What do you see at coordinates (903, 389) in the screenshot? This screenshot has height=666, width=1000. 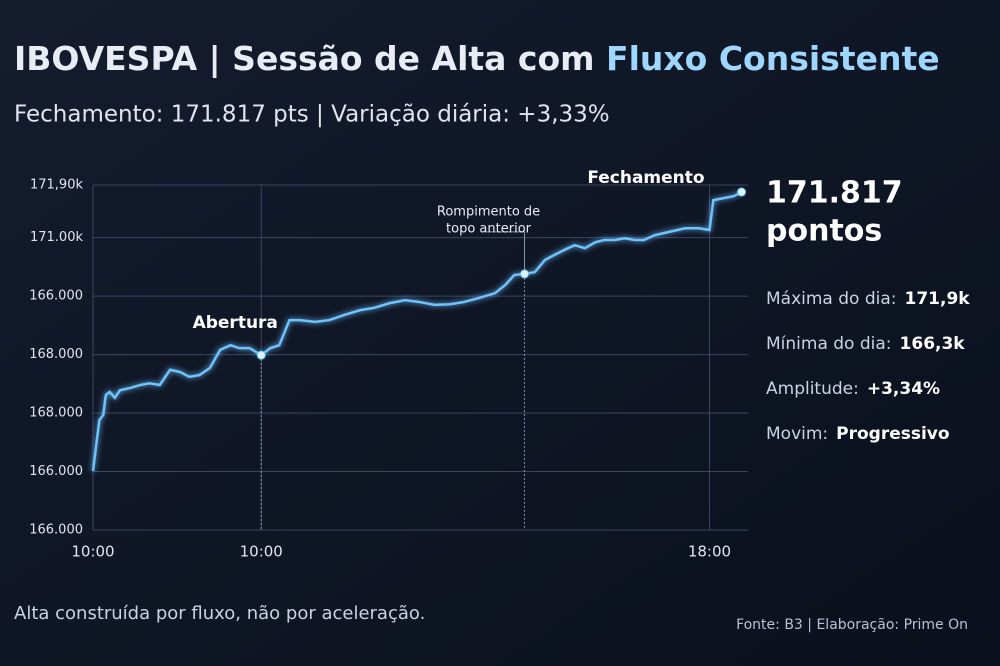 I see `stat-value: +3,34%` at bounding box center [903, 389].